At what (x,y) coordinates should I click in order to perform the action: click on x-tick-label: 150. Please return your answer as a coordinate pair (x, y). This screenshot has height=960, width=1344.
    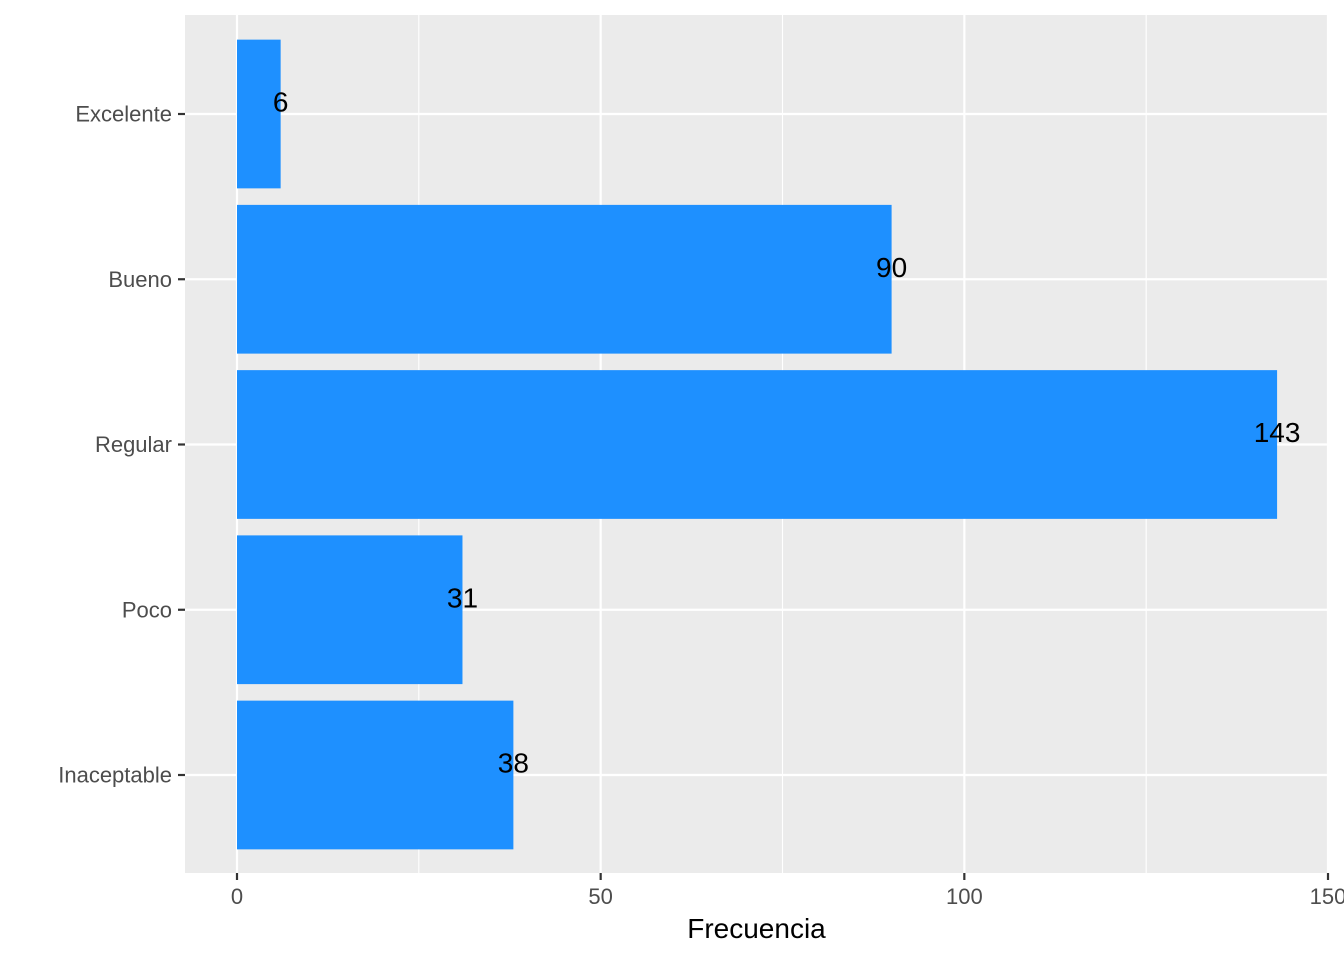
    Looking at the image, I should click on (1327, 896).